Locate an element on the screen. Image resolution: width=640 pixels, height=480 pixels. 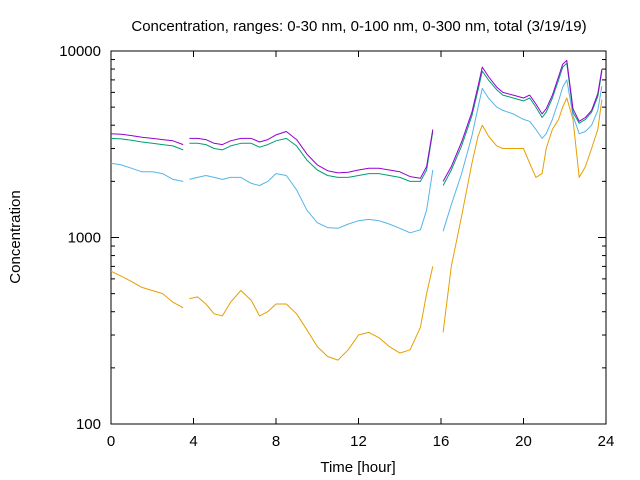
y-axis-label: Concentration is located at coordinates (15, 236).